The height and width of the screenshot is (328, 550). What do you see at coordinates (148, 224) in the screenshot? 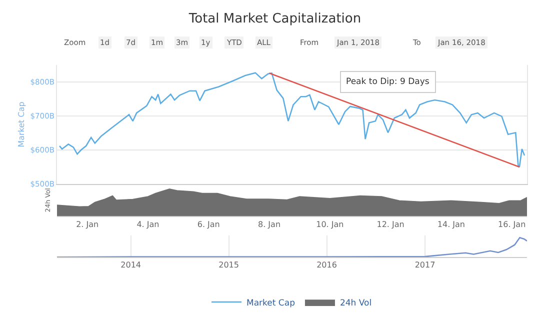
I see `x-tick-label: 4. Jan` at bounding box center [148, 224].